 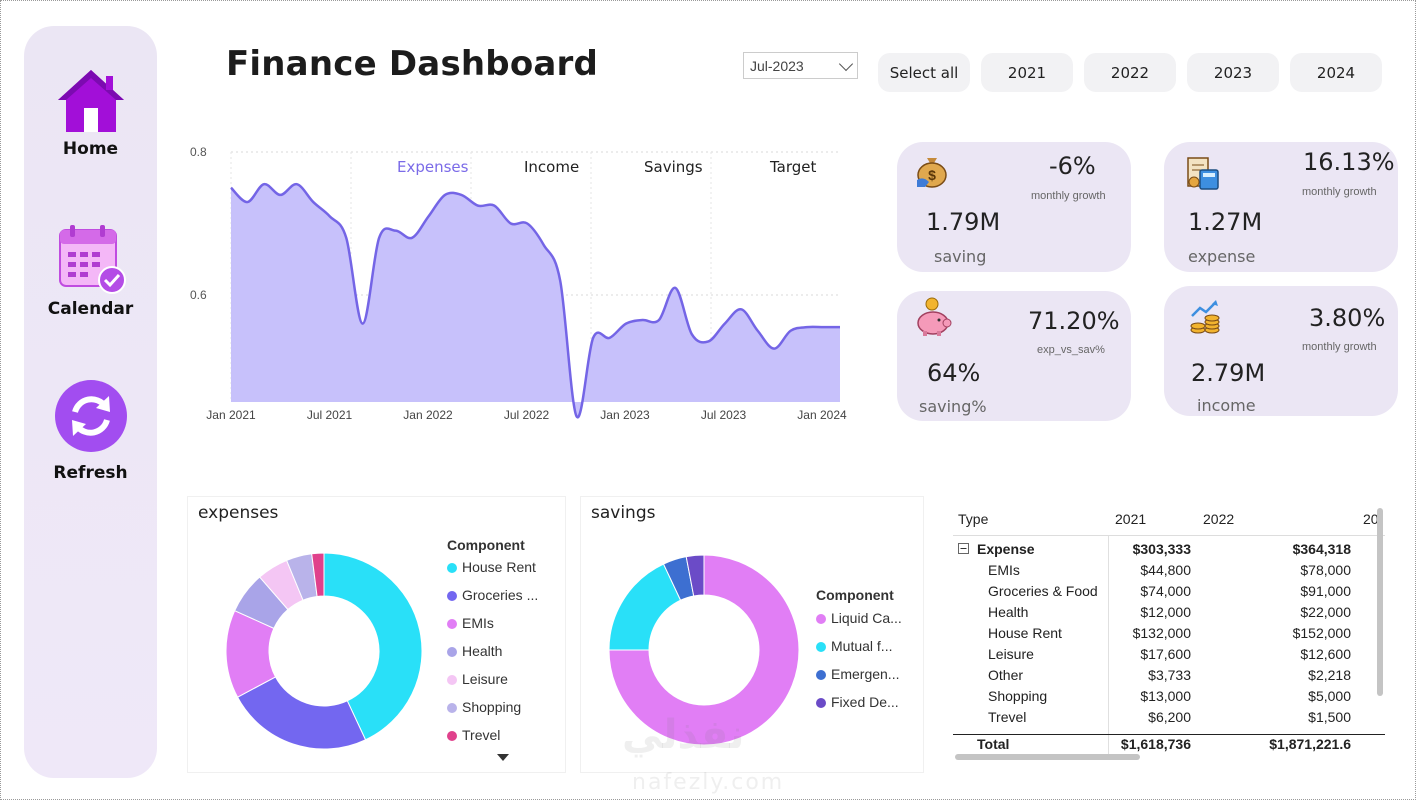 What do you see at coordinates (1169, 717) in the screenshot?
I see `table-row-2021: $6,200` at bounding box center [1169, 717].